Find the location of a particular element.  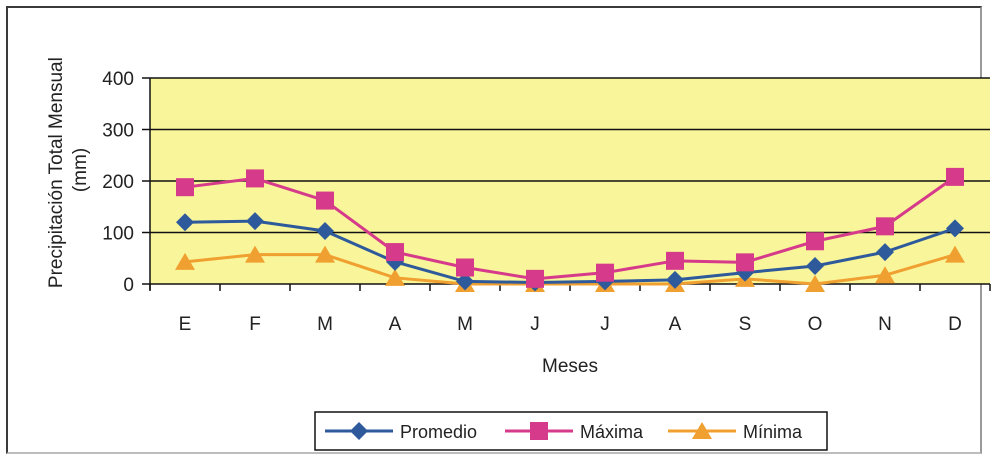

legend-item: Promedio is located at coordinates (401, 432).